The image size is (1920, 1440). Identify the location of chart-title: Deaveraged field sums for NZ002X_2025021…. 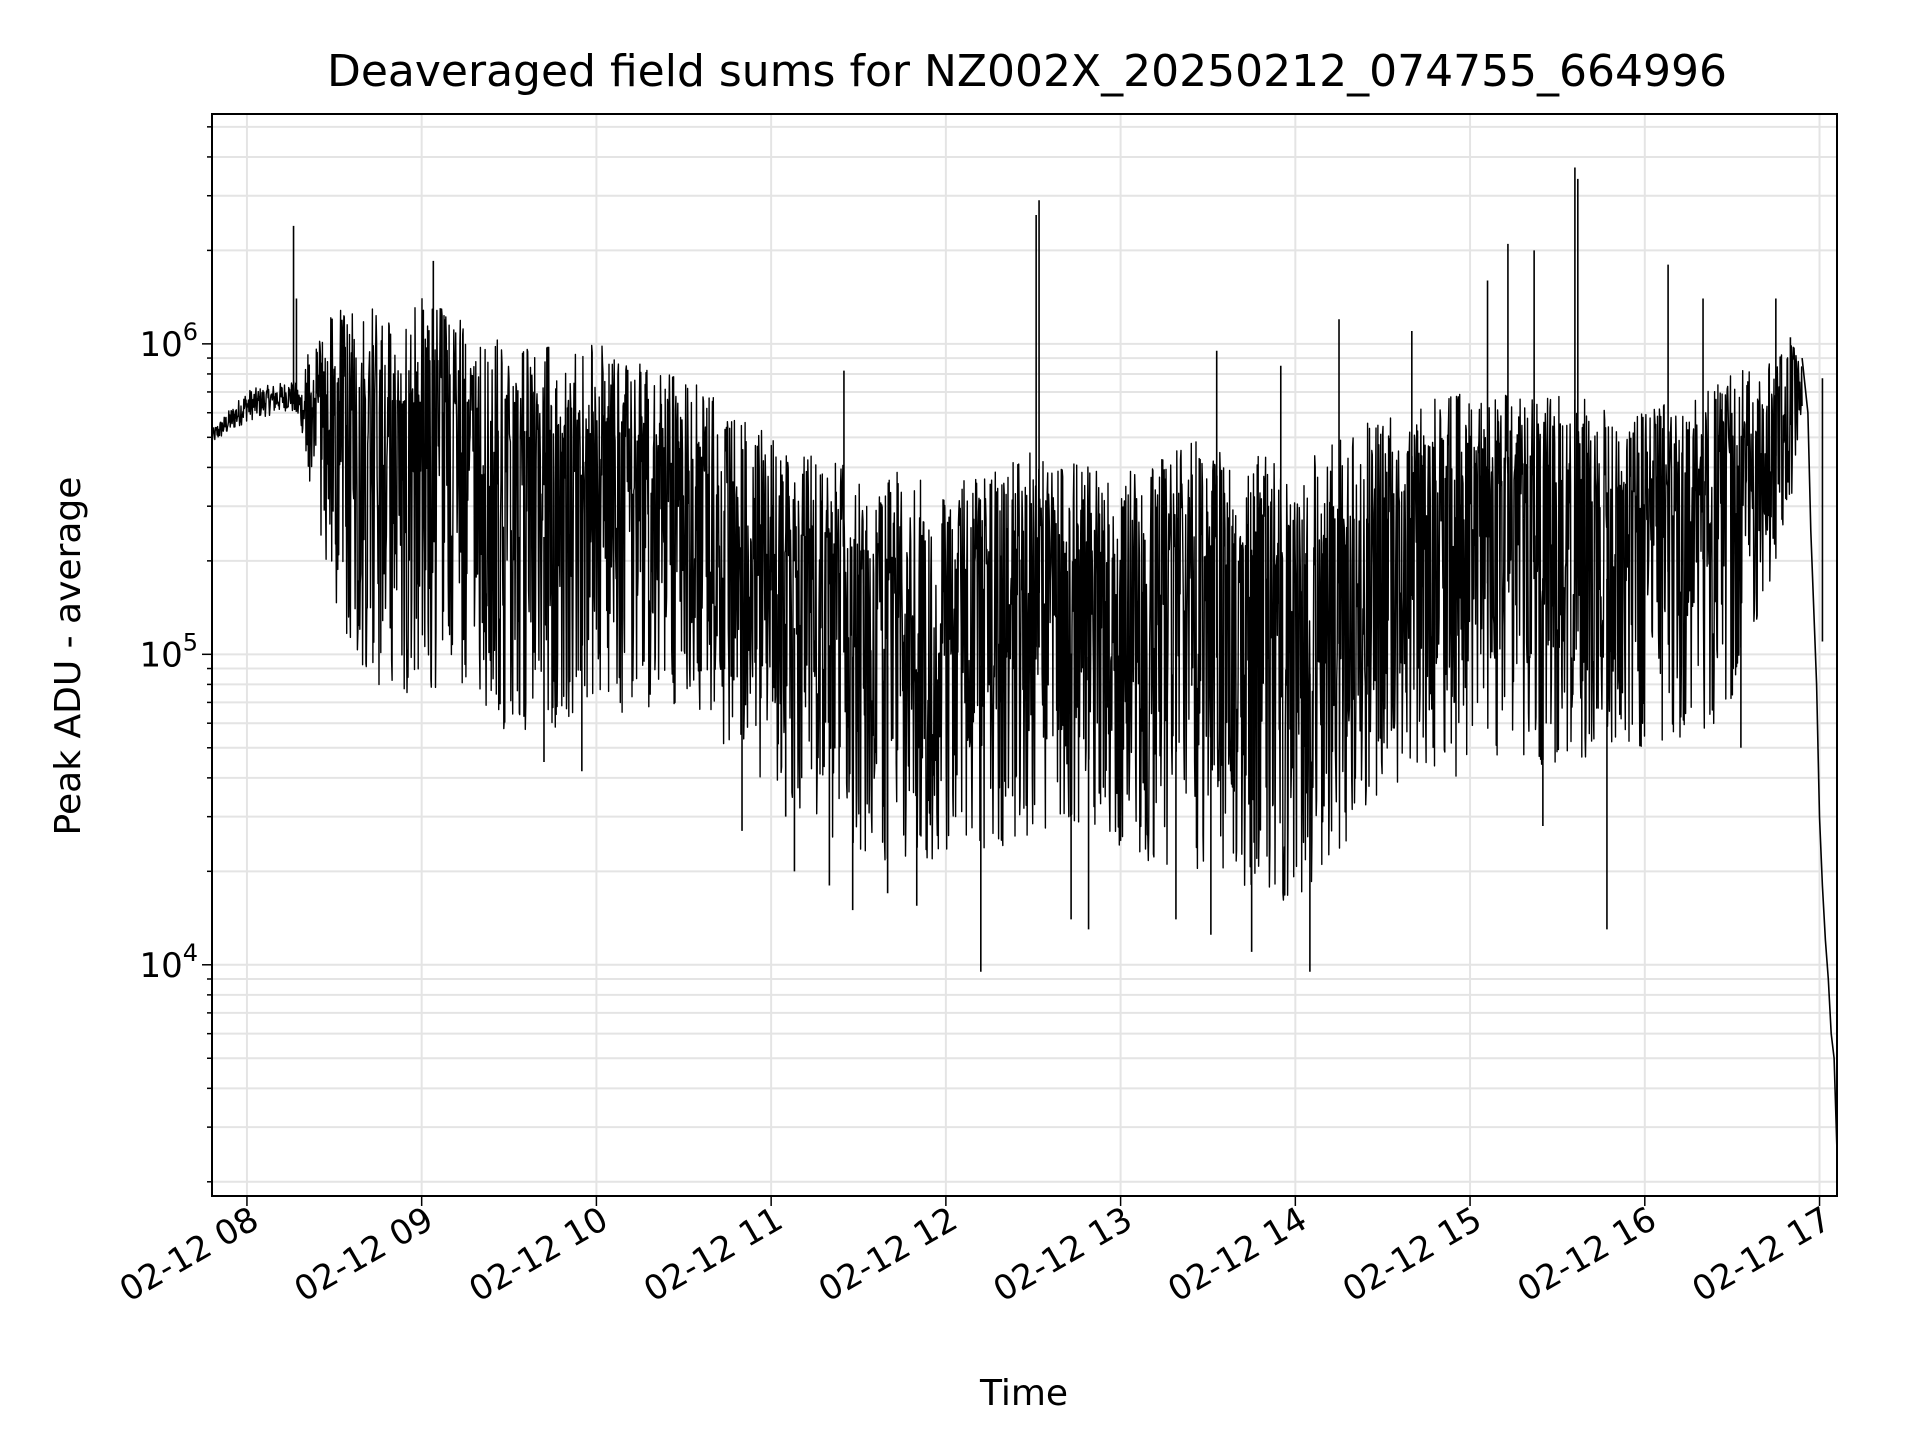
(1027, 71).